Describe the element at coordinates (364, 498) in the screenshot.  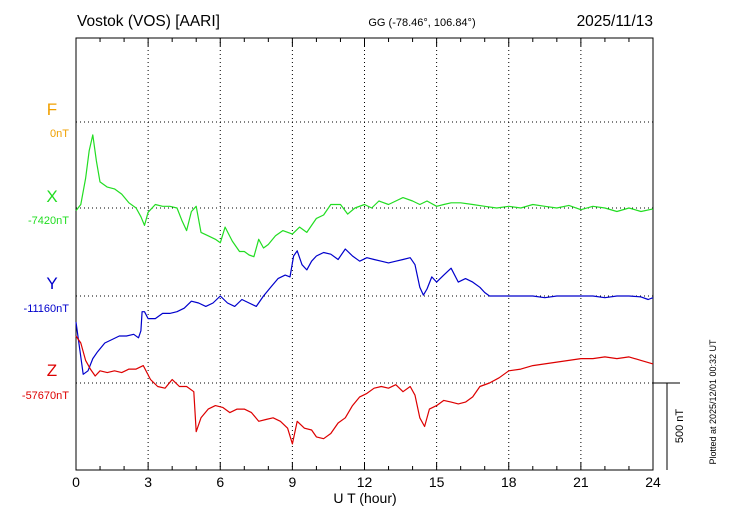
I see `x-axis-title: U T (hour)` at that location.